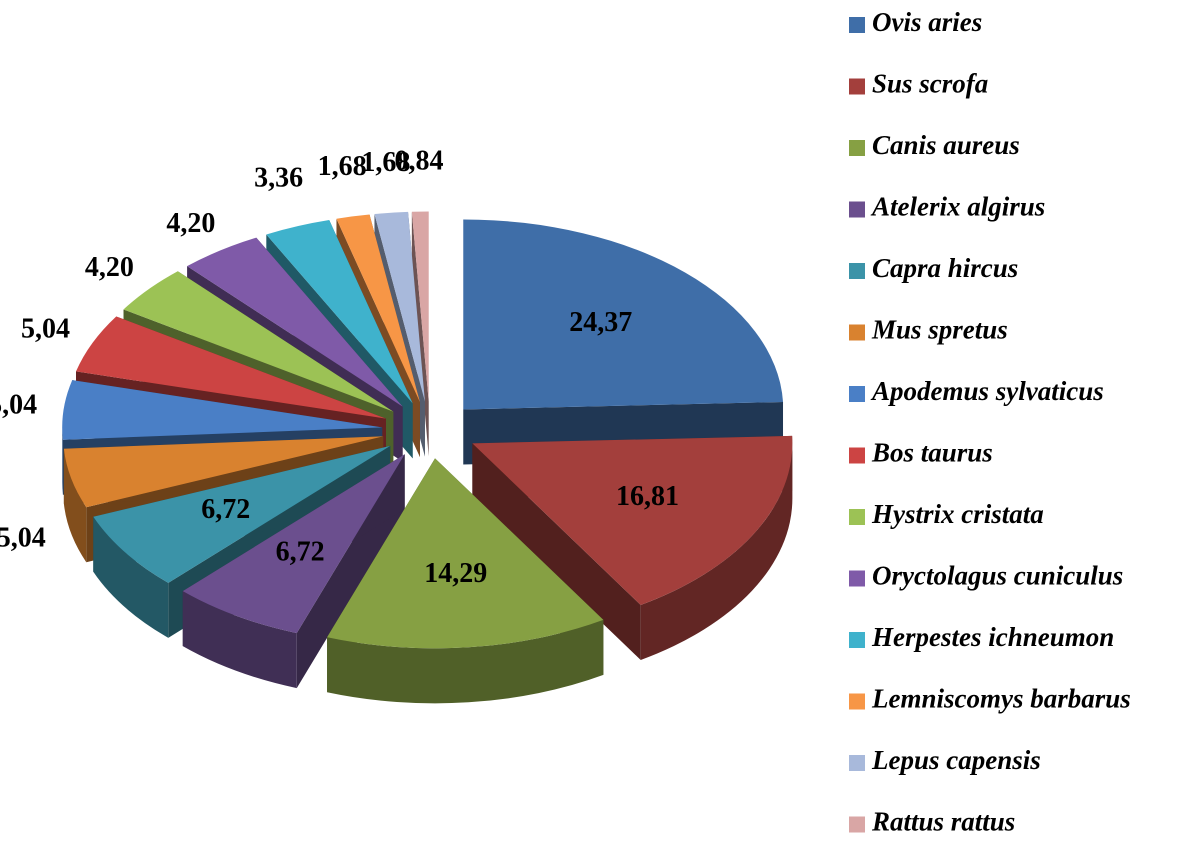 Image resolution: width=1184 pixels, height=864 pixels. Describe the element at coordinates (418, 161) in the screenshot. I see `data-label: 0,84` at that location.